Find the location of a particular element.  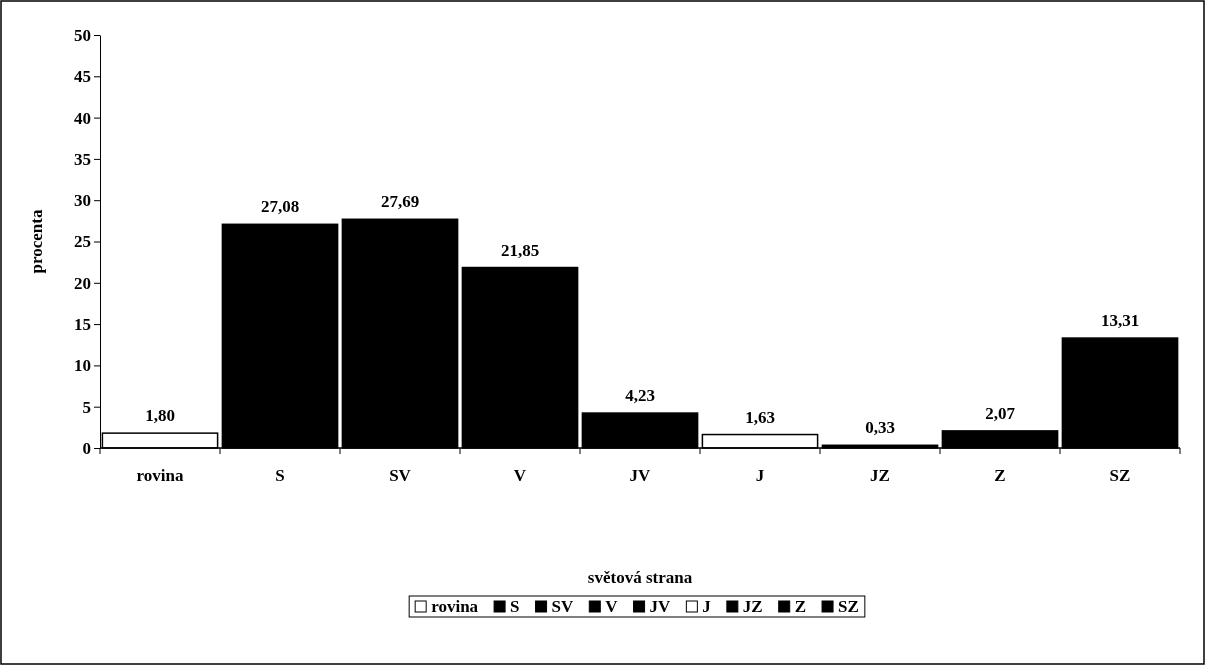

legend-label: rovina is located at coordinates (455, 606).